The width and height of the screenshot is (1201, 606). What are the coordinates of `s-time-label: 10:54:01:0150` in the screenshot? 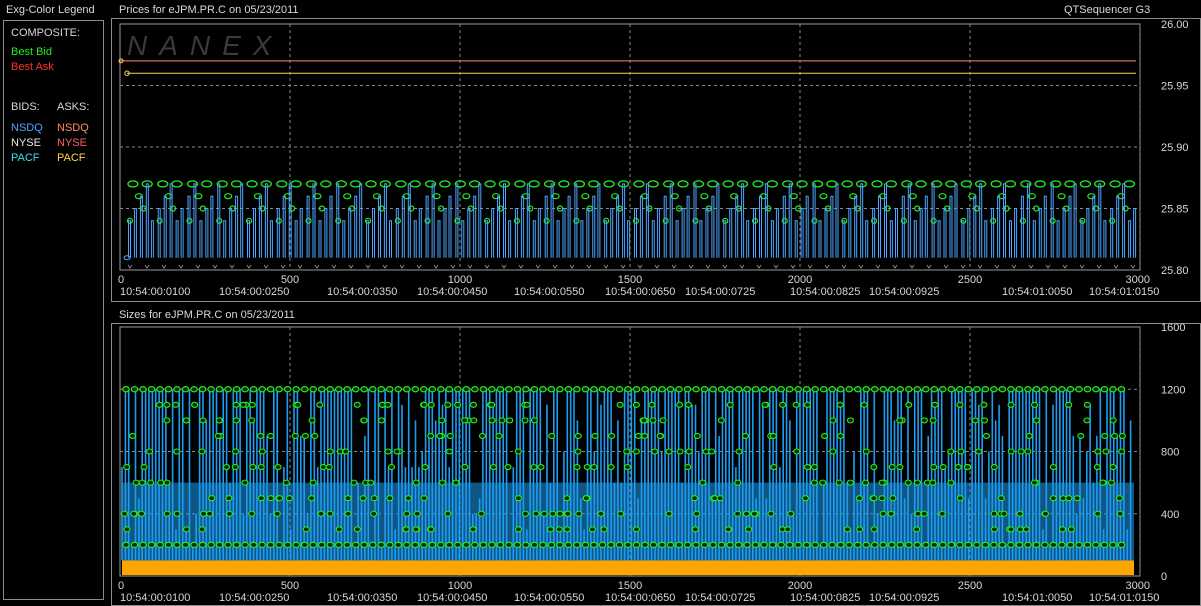 It's located at (1124, 598).